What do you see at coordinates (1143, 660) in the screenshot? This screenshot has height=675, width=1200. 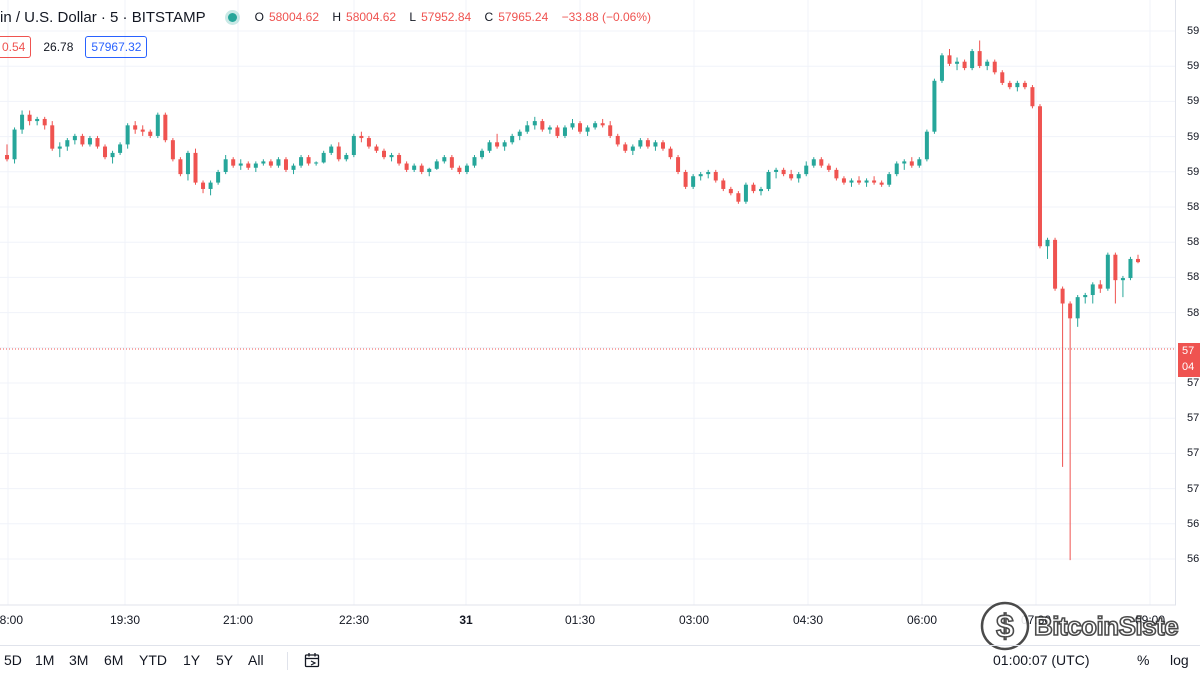 I see `percent-scale-toggle: %` at bounding box center [1143, 660].